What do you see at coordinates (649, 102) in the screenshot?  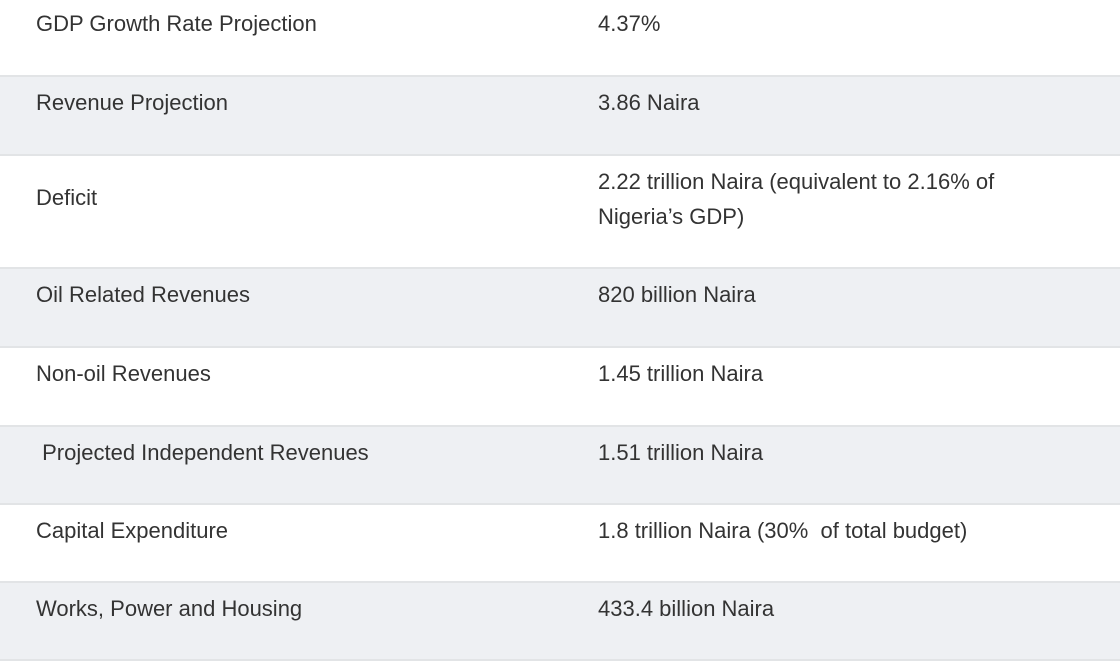 I see `row-value: 3.86 Naira` at bounding box center [649, 102].